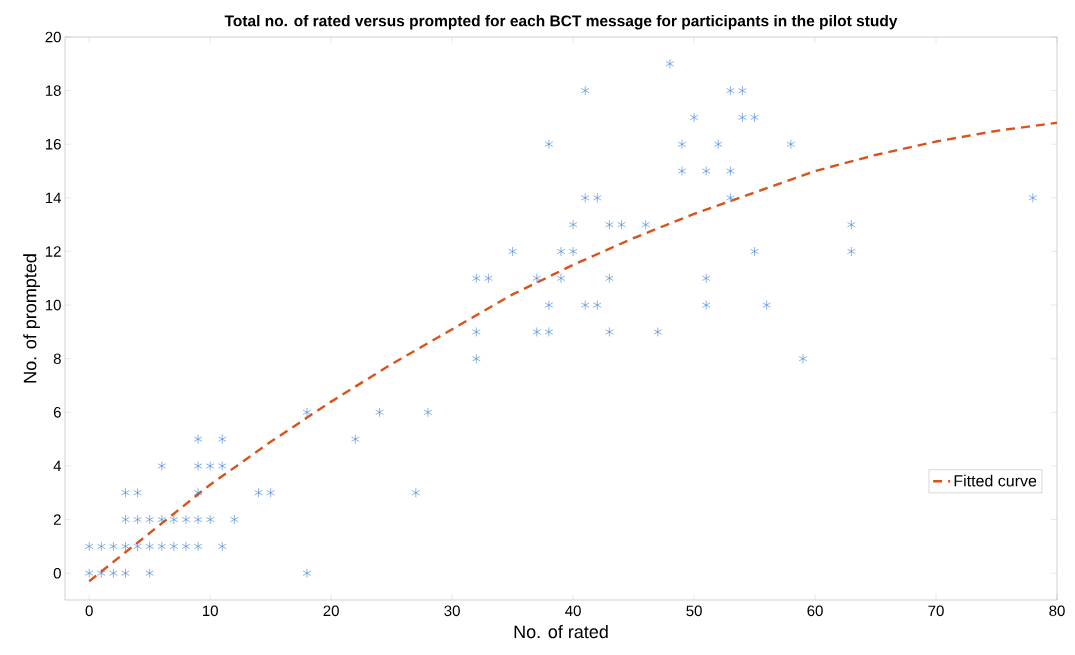  Describe the element at coordinates (53, 198) in the screenshot. I see `y-tick-label: 14` at that location.